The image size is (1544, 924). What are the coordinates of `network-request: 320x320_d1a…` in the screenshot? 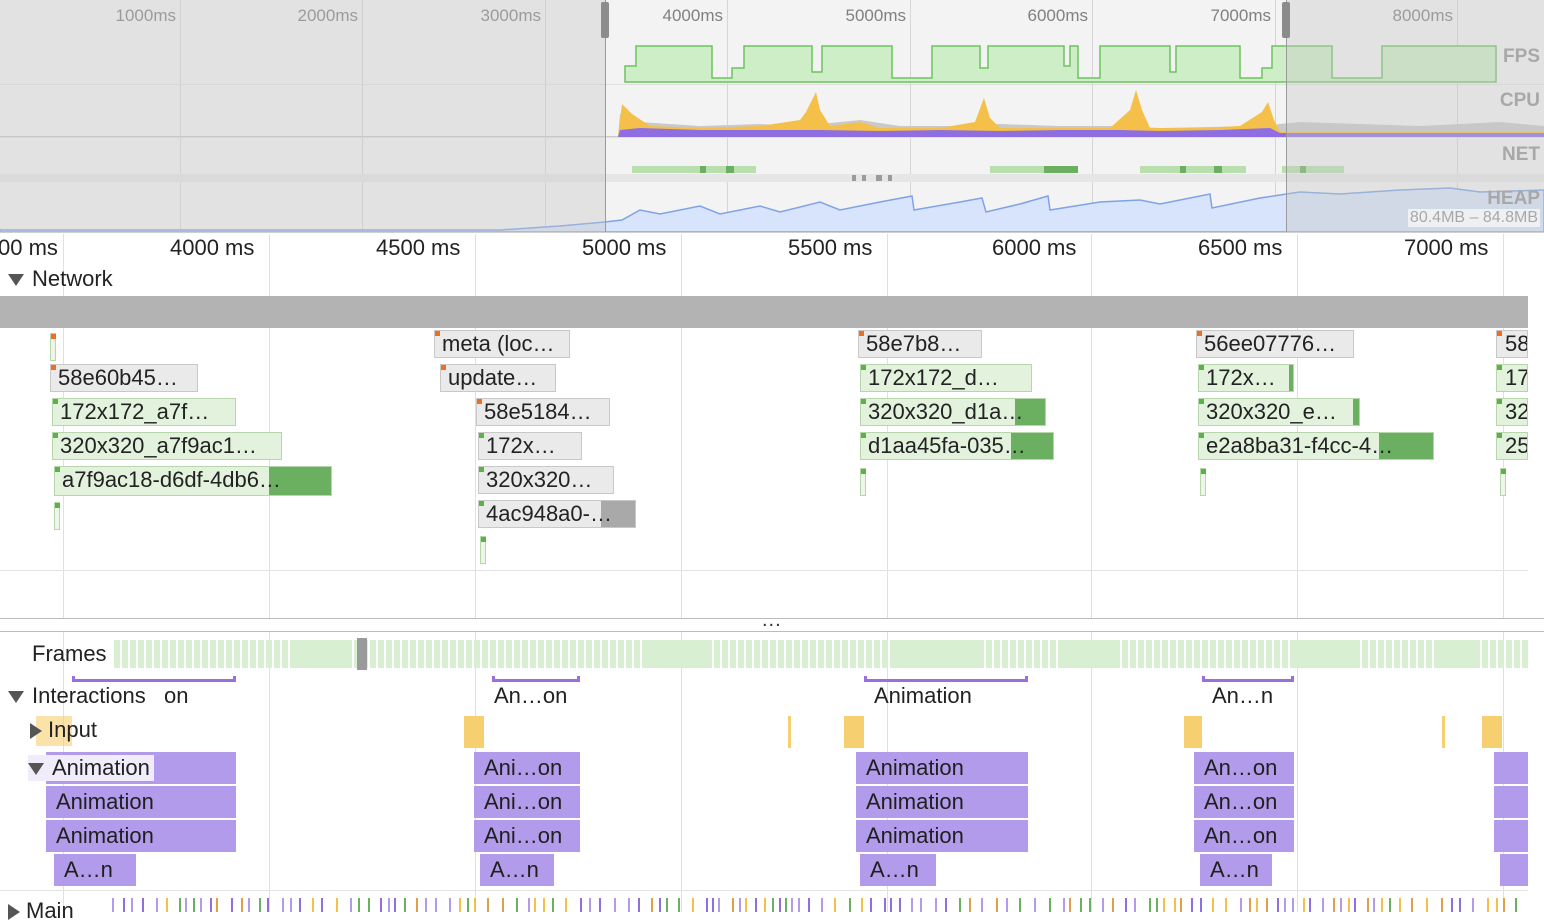 It's located at (953, 412).